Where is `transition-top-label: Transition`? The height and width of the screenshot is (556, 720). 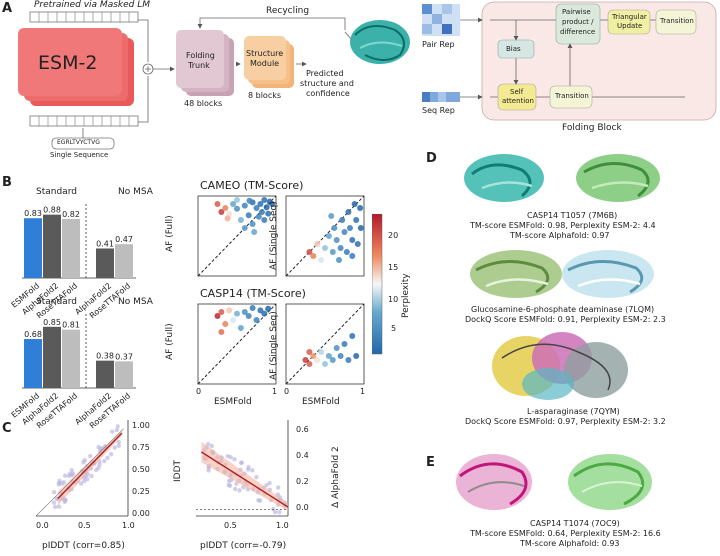 transition-top-label: Transition is located at coordinates (677, 21).